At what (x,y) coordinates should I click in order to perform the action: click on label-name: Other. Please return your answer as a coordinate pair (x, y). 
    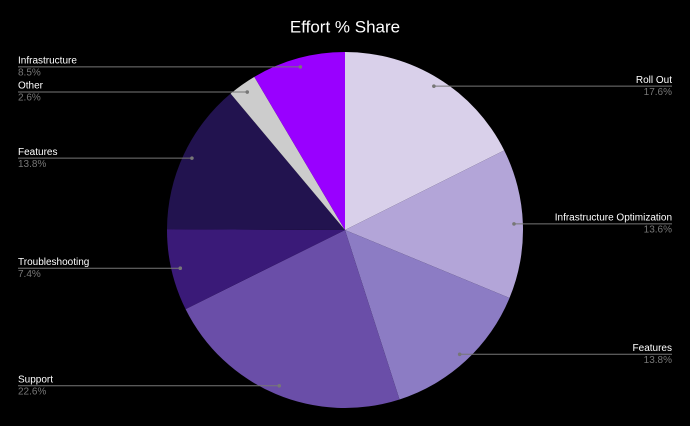
    Looking at the image, I should click on (31, 86).